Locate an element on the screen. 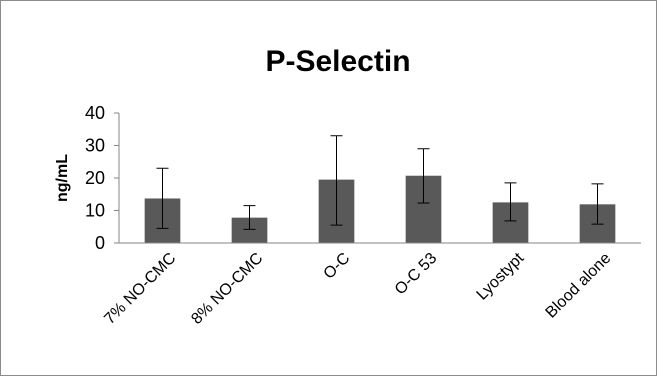 Image resolution: width=657 pixels, height=377 pixels. y-axis-label: ng/mL is located at coordinates (62, 178).